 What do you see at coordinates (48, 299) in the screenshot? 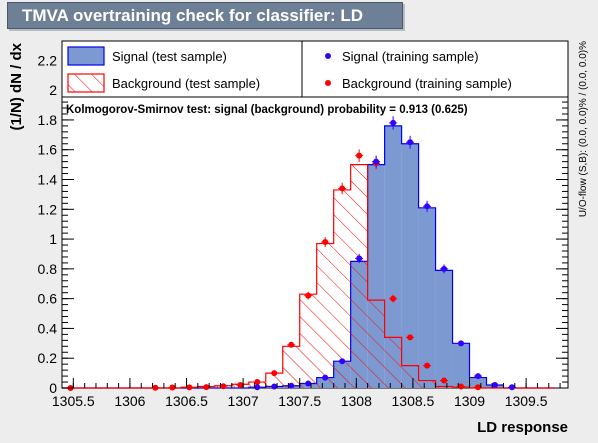
I see `y-tick-label: 0.6` at bounding box center [48, 299].